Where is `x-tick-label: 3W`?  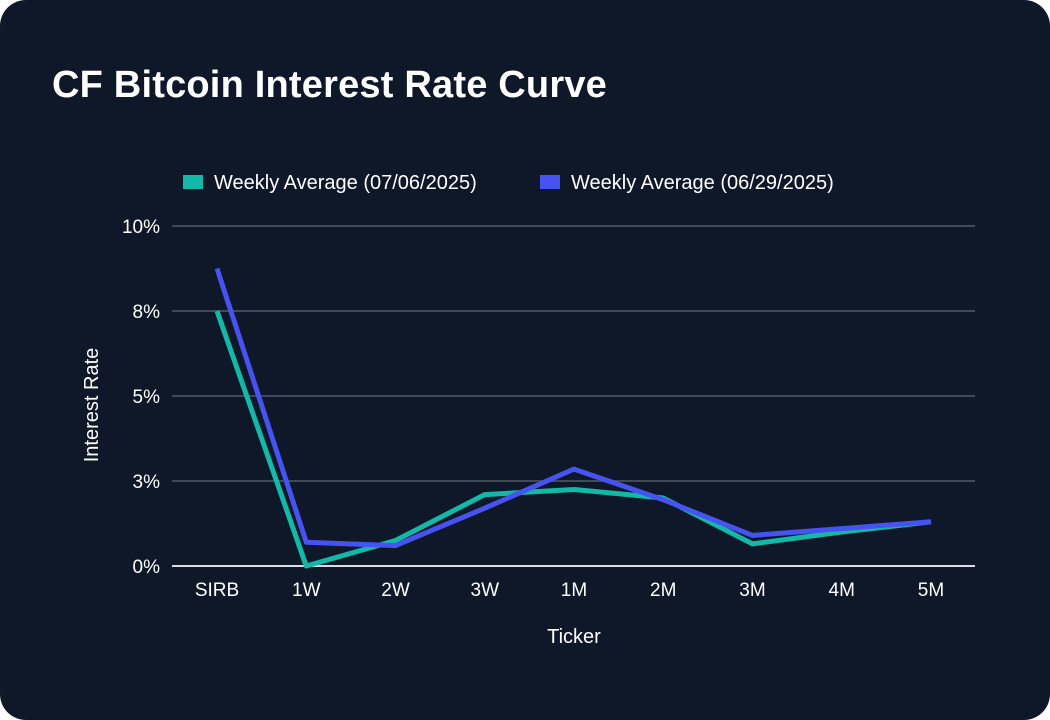
x-tick-label: 3W is located at coordinates (485, 590).